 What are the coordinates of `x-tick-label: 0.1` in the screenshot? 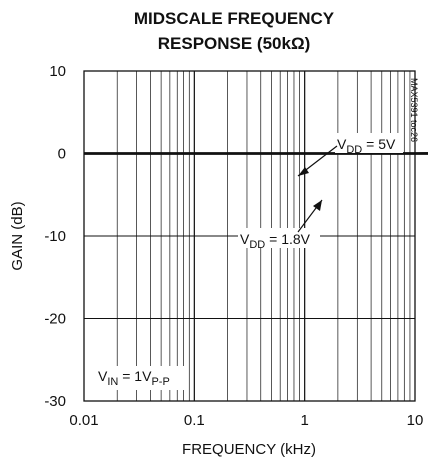 It's located at (194, 420).